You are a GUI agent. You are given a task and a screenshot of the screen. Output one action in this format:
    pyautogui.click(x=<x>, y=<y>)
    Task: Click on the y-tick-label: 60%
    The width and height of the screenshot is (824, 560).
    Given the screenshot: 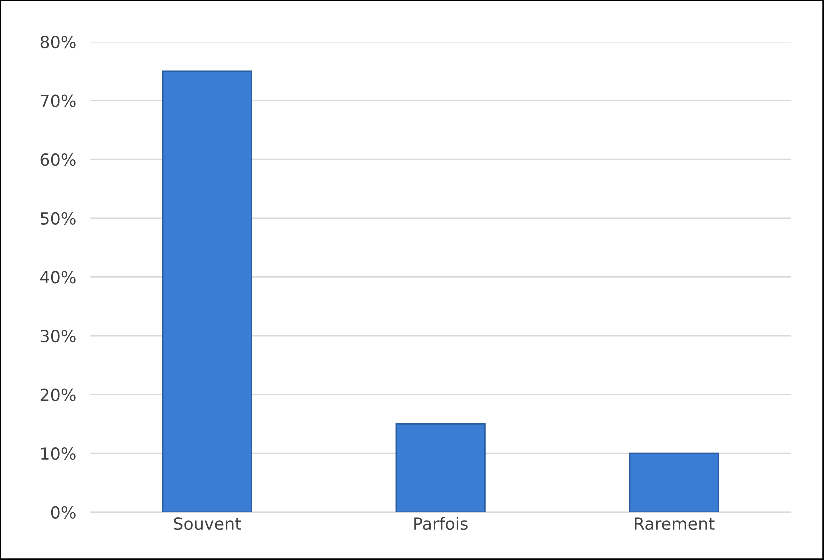 What is the action you would take?
    pyautogui.click(x=58, y=160)
    